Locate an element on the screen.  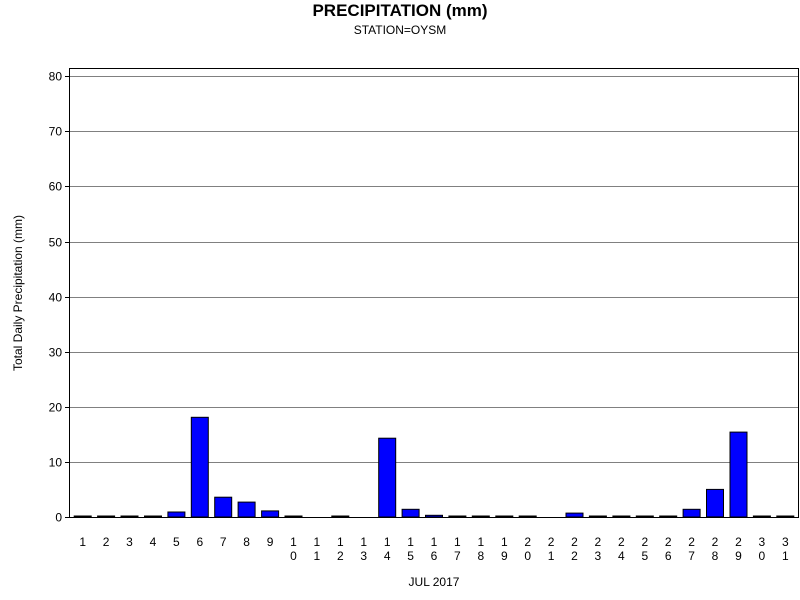
x-tick-label-9: 9 is located at coordinates (270, 542).